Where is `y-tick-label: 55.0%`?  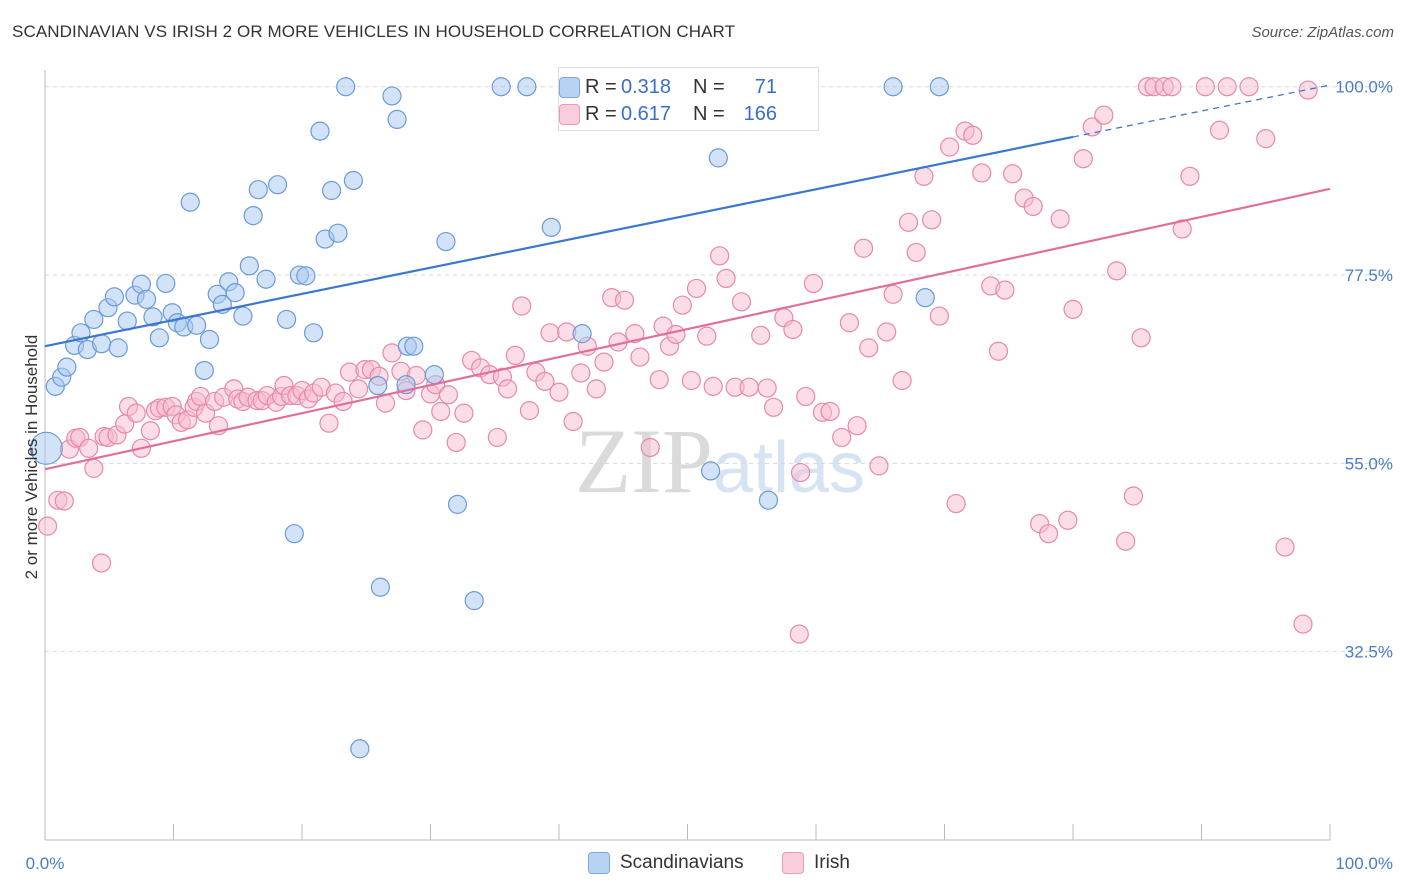 y-tick-label: 55.0% is located at coordinates (1369, 463).